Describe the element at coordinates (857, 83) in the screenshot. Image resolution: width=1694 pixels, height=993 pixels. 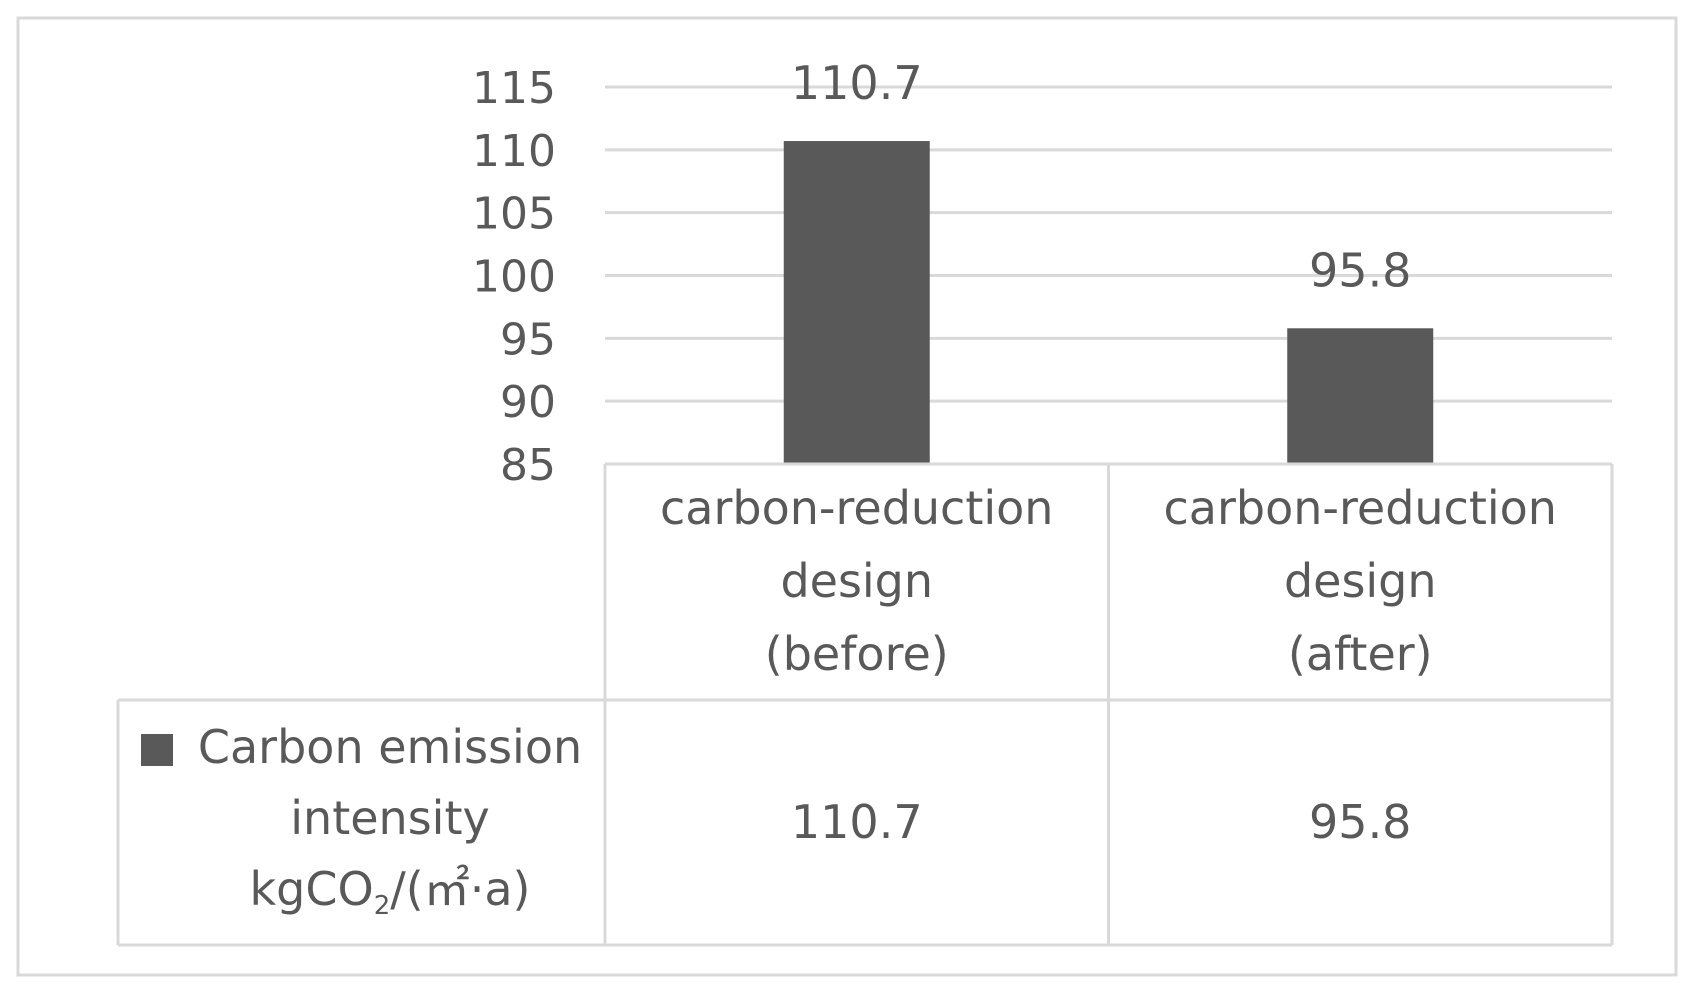
I see `bar-data-label: 110.7` at that location.